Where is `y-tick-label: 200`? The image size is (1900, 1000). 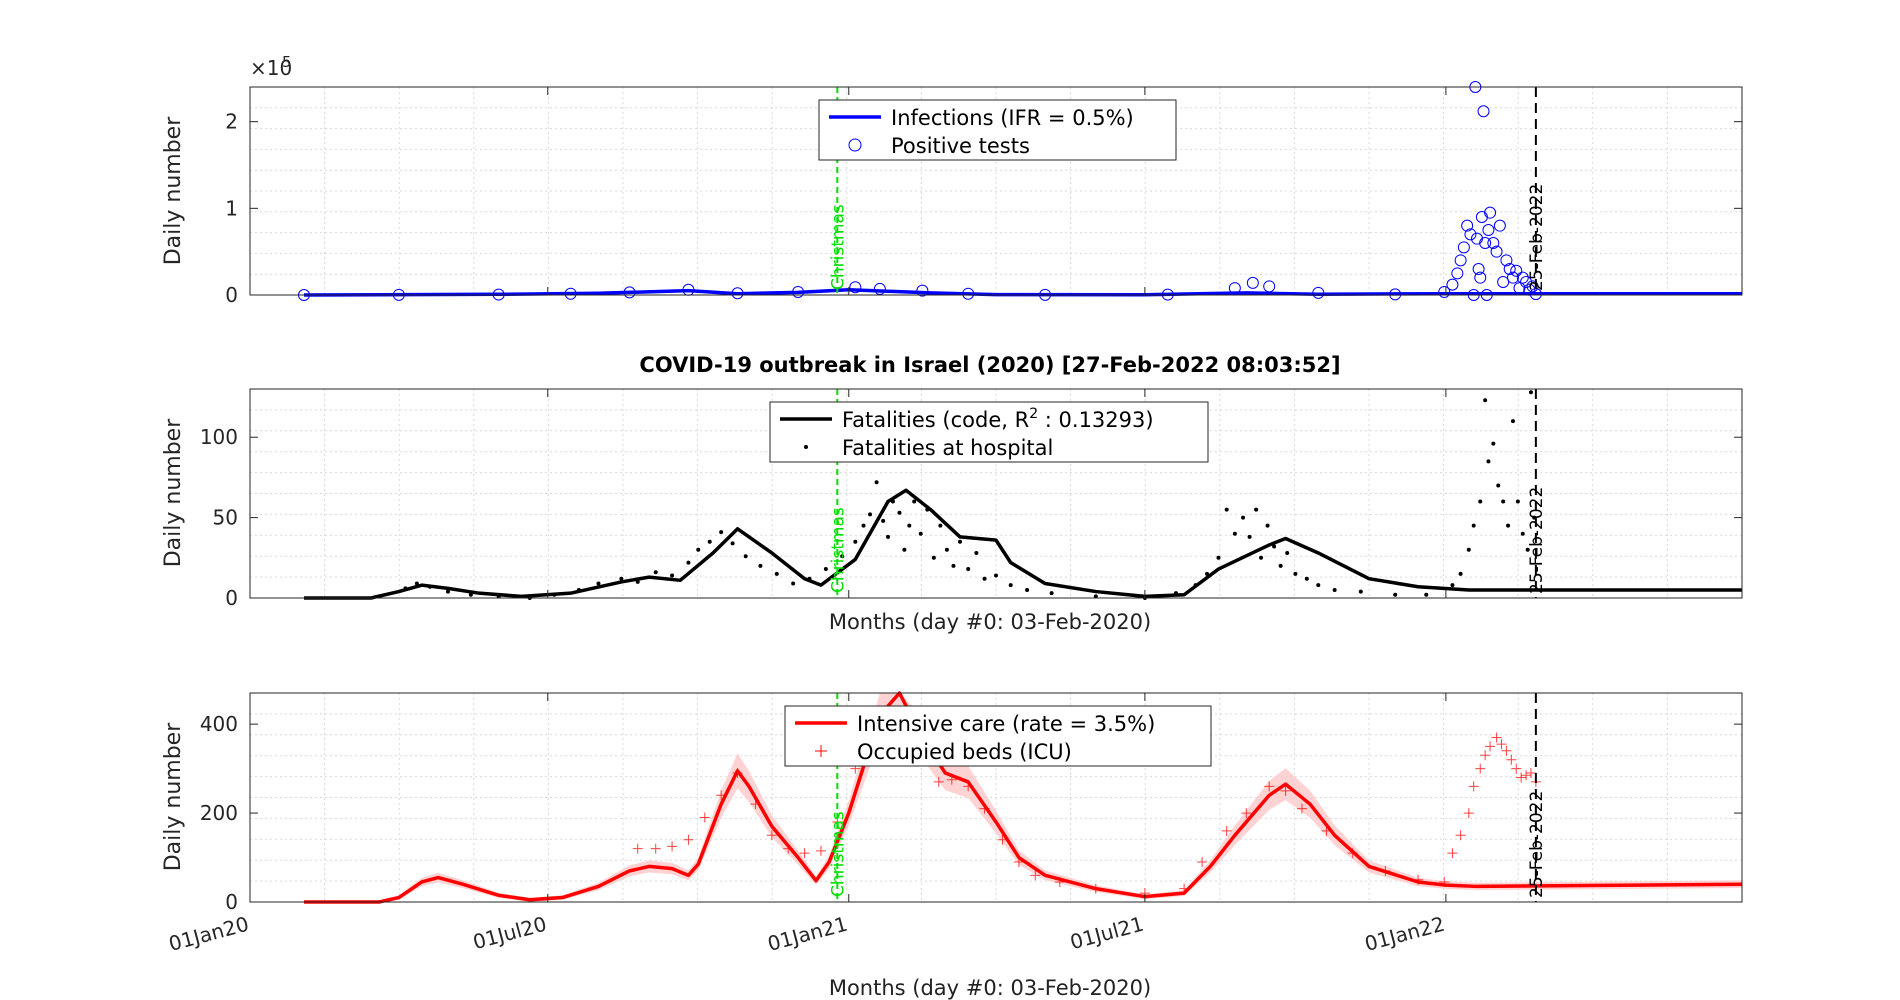
y-tick-label: 200 is located at coordinates (219, 813).